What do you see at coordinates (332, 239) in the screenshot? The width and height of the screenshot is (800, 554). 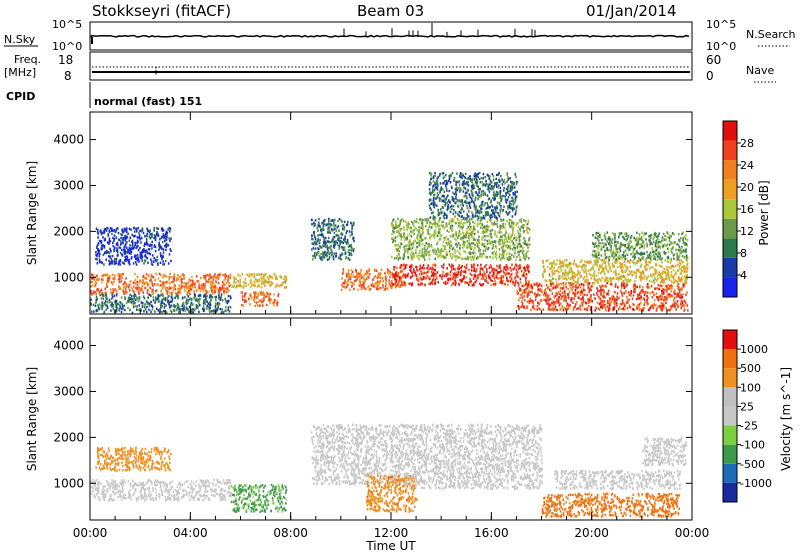 I see `heatmap-region` at bounding box center [332, 239].